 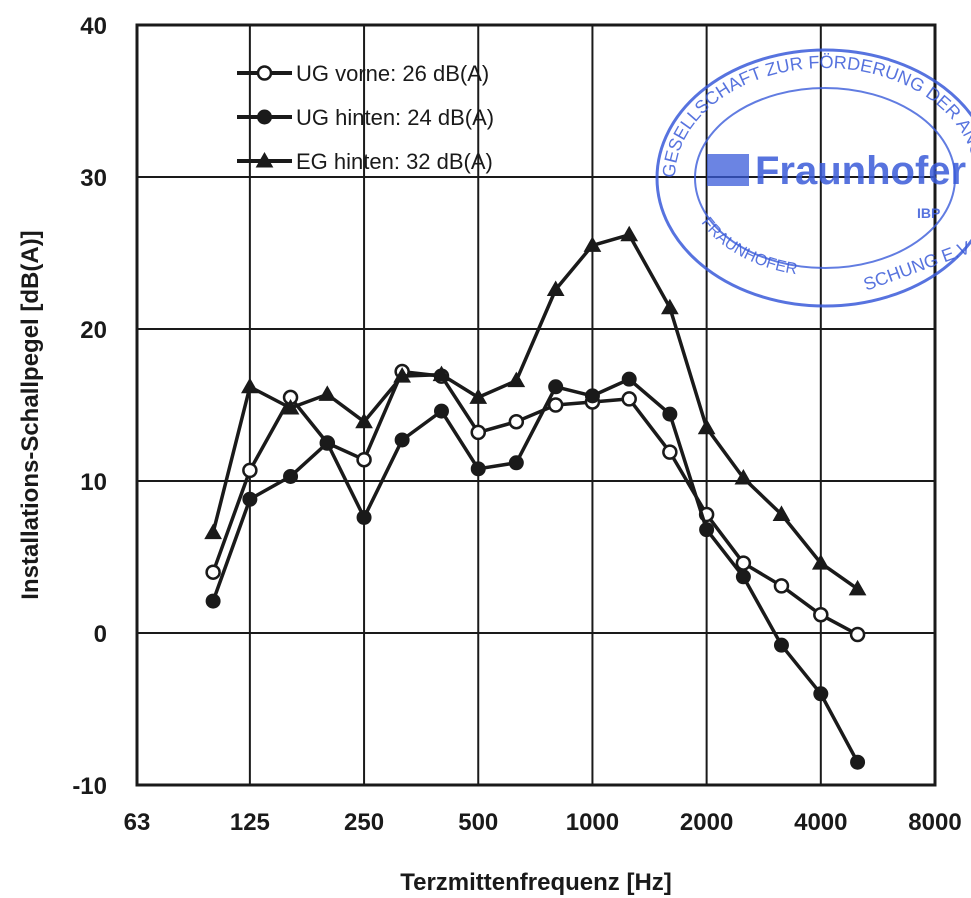 I want to click on legend-label-2: UG hinten: 24 dB(A), so click(x=395, y=117).